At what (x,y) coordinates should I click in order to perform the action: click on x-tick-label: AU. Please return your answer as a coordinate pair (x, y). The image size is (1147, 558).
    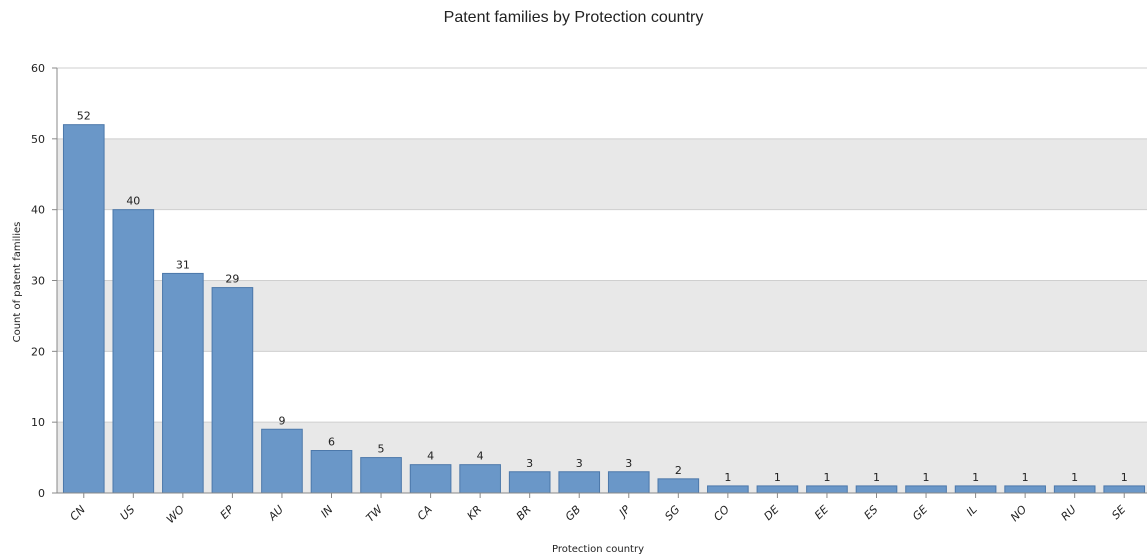
    Looking at the image, I should click on (275, 513).